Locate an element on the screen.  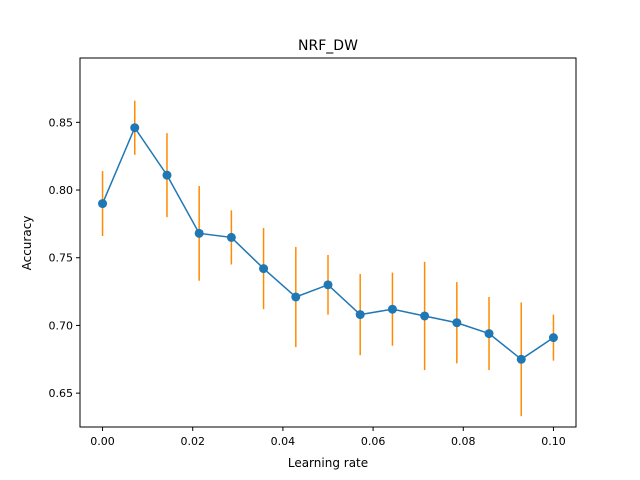
y-tick-label: 0.80 is located at coordinates (61, 190).